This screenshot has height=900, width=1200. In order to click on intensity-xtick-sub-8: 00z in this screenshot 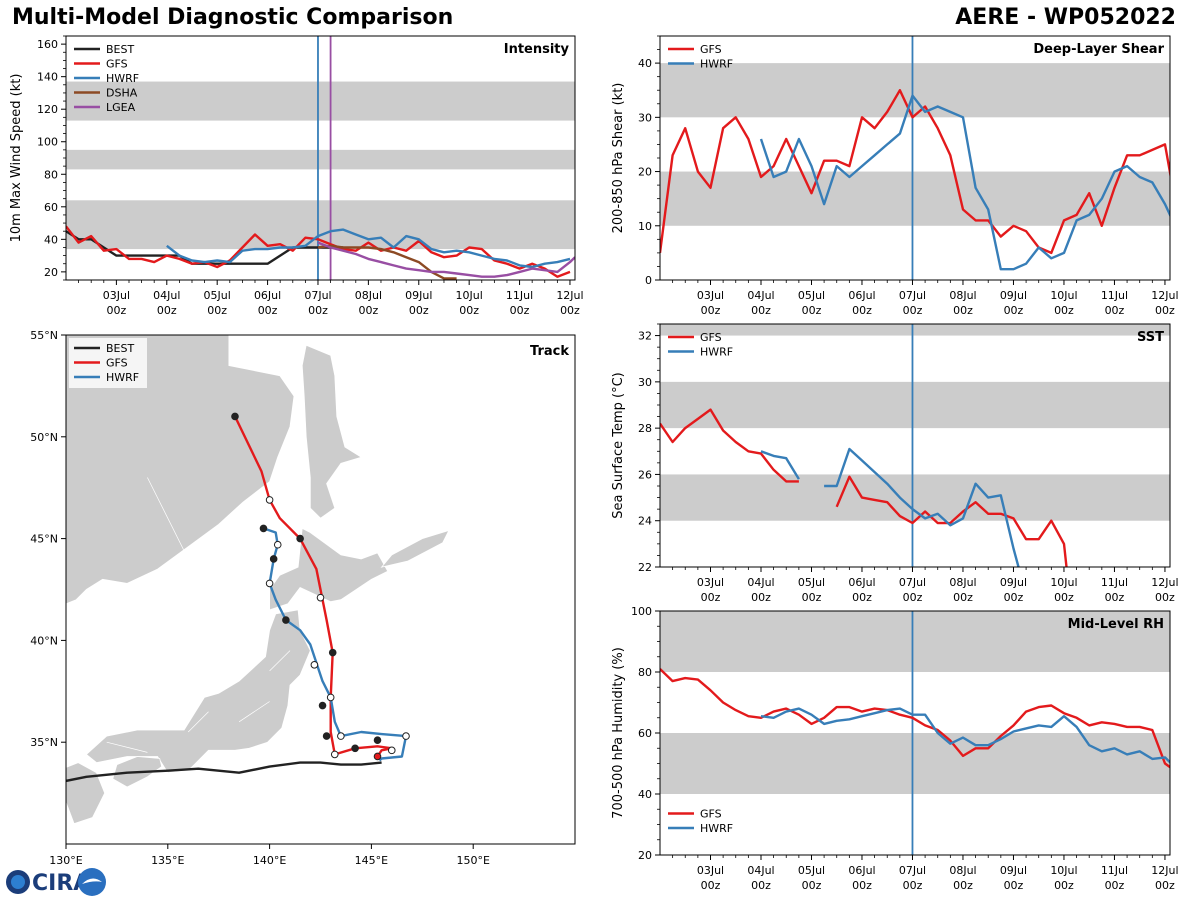, I will do `click(520, 310)`.